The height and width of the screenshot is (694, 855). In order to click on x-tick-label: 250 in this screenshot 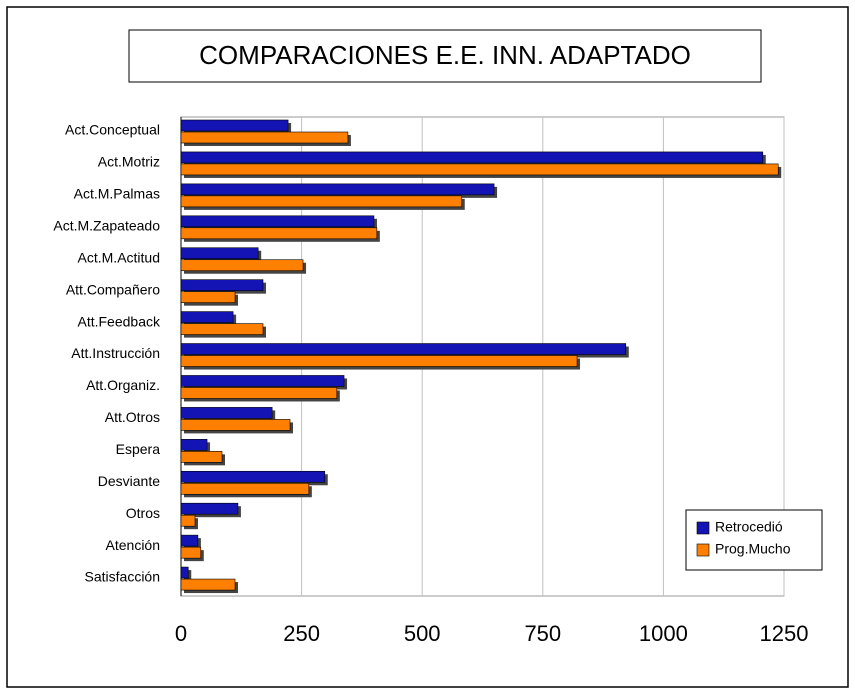, I will do `click(301, 633)`.